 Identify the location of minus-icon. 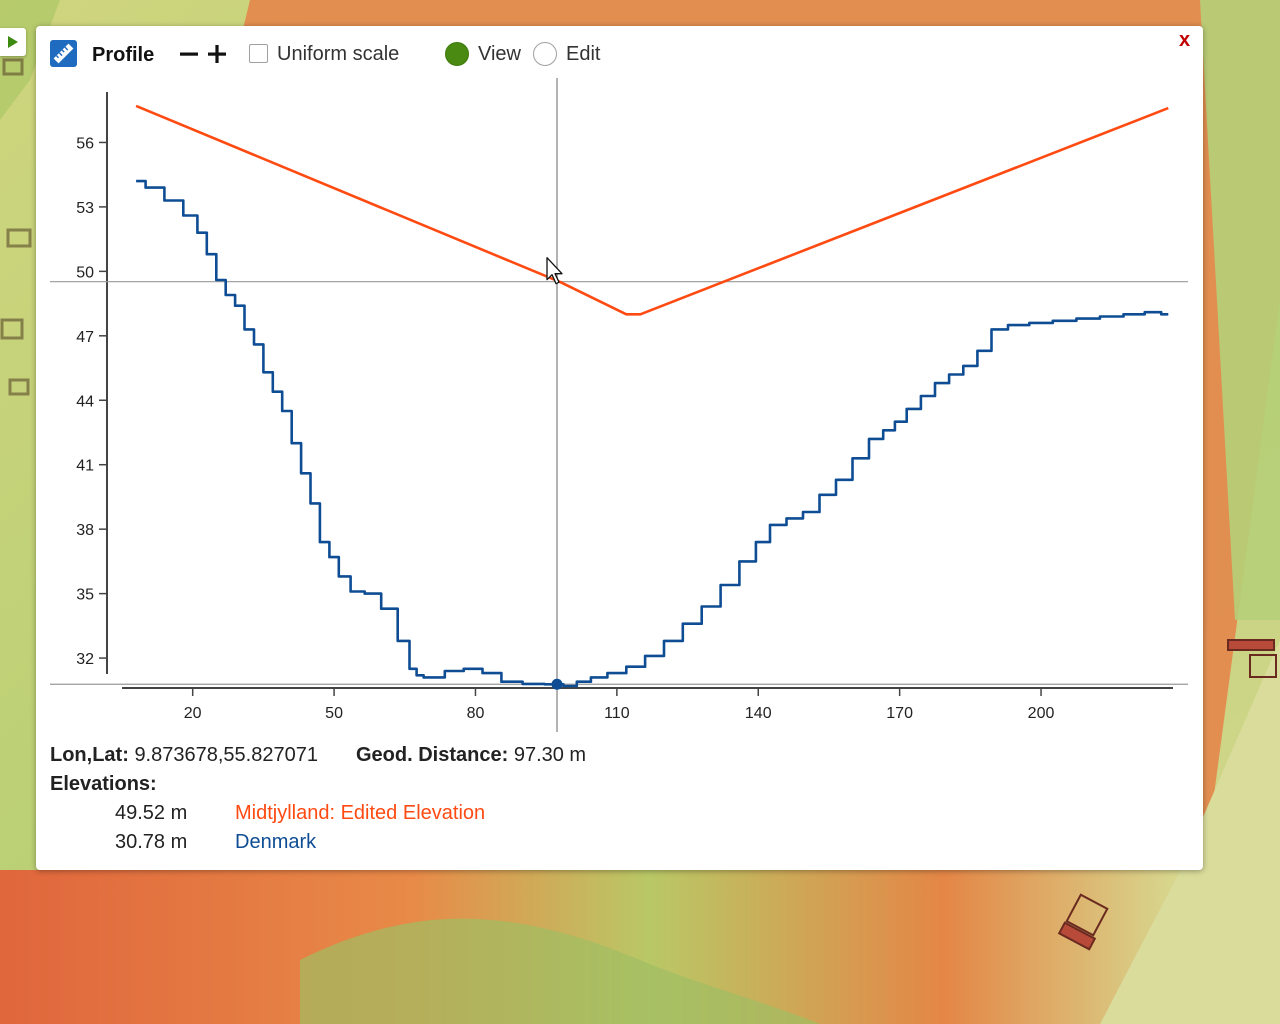
(189, 54).